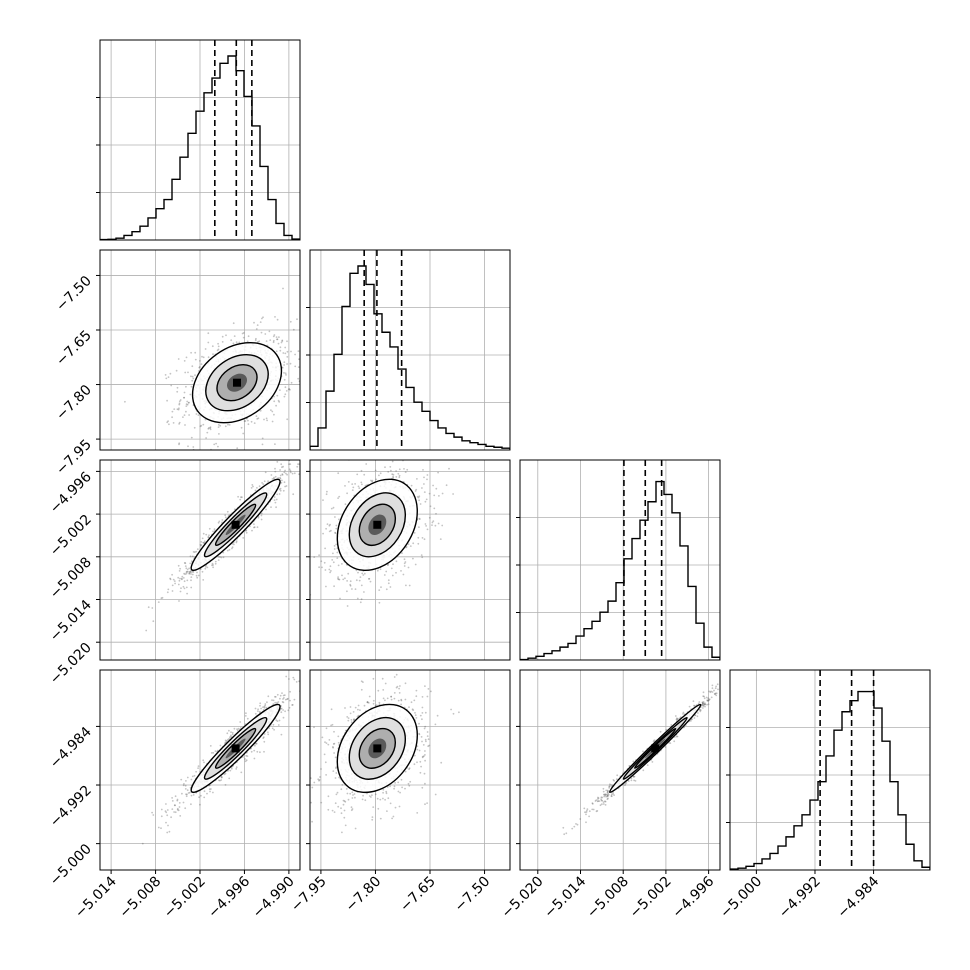  Describe the element at coordinates (309, 895) in the screenshot. I see `x-tick-label: −7.95` at that location.